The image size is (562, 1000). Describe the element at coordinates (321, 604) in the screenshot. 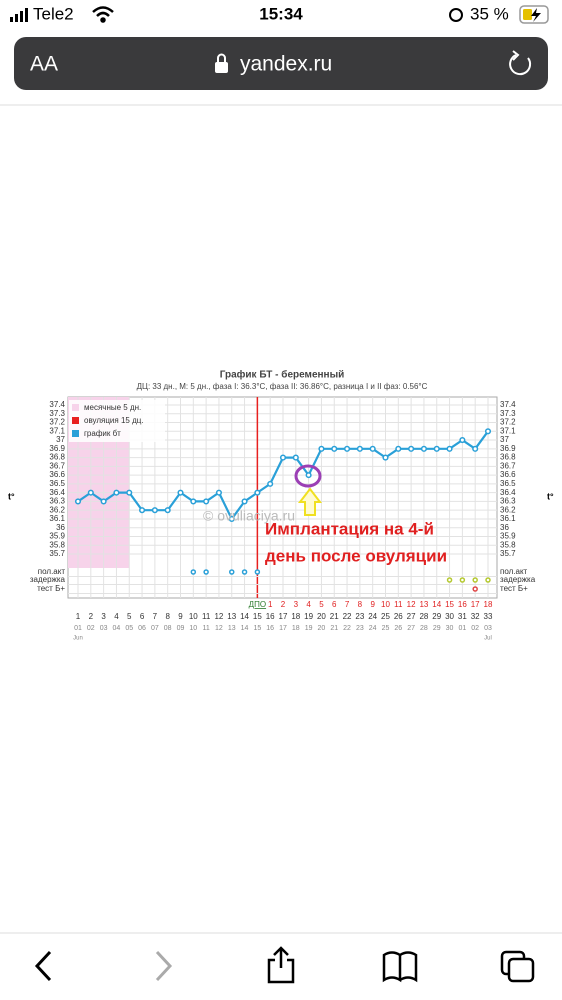

I see `dpo-number: 5` at that location.